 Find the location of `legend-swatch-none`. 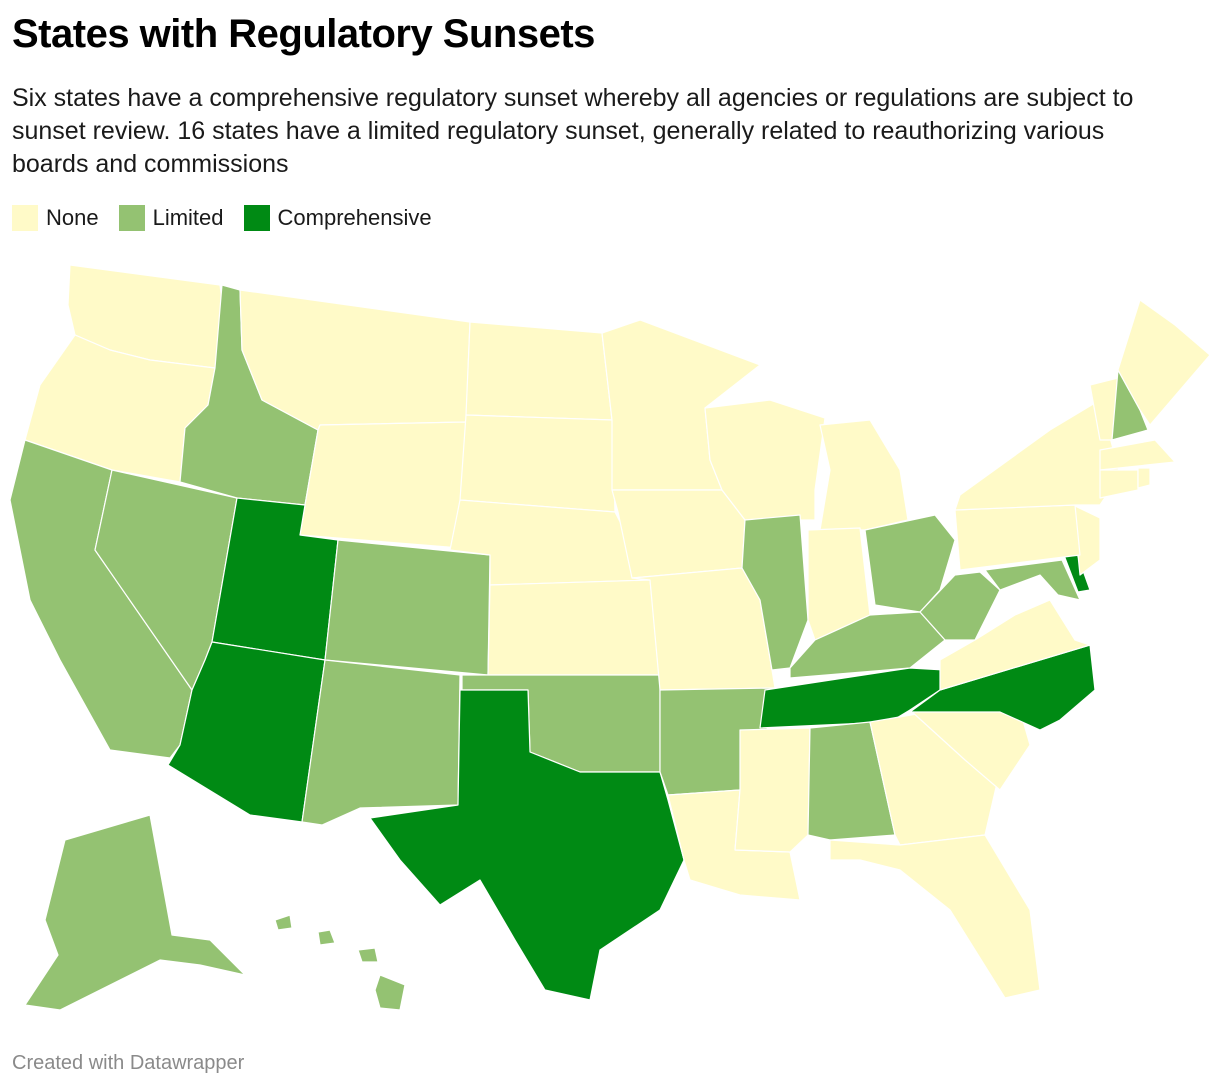

legend-swatch-none is located at coordinates (25, 218).